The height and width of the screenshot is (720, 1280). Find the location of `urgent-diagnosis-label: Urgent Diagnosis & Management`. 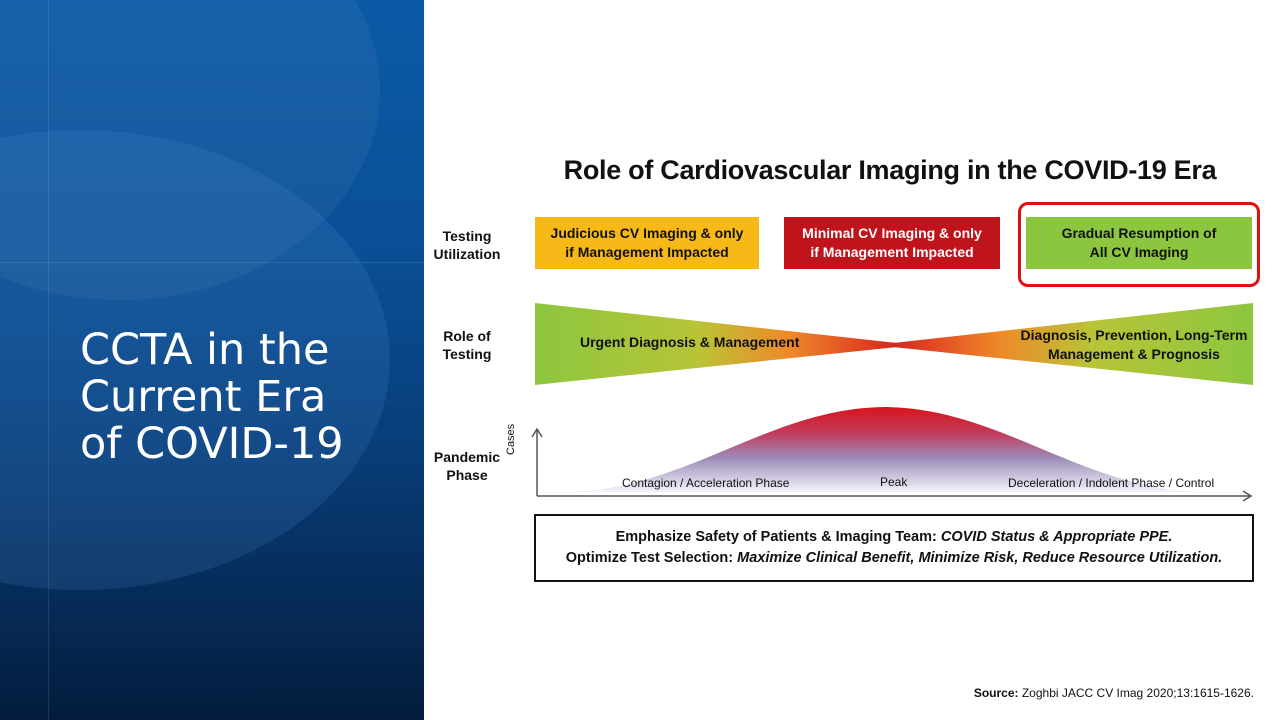

urgent-diagnosis-label: Urgent Diagnosis & Management is located at coordinates (690, 342).